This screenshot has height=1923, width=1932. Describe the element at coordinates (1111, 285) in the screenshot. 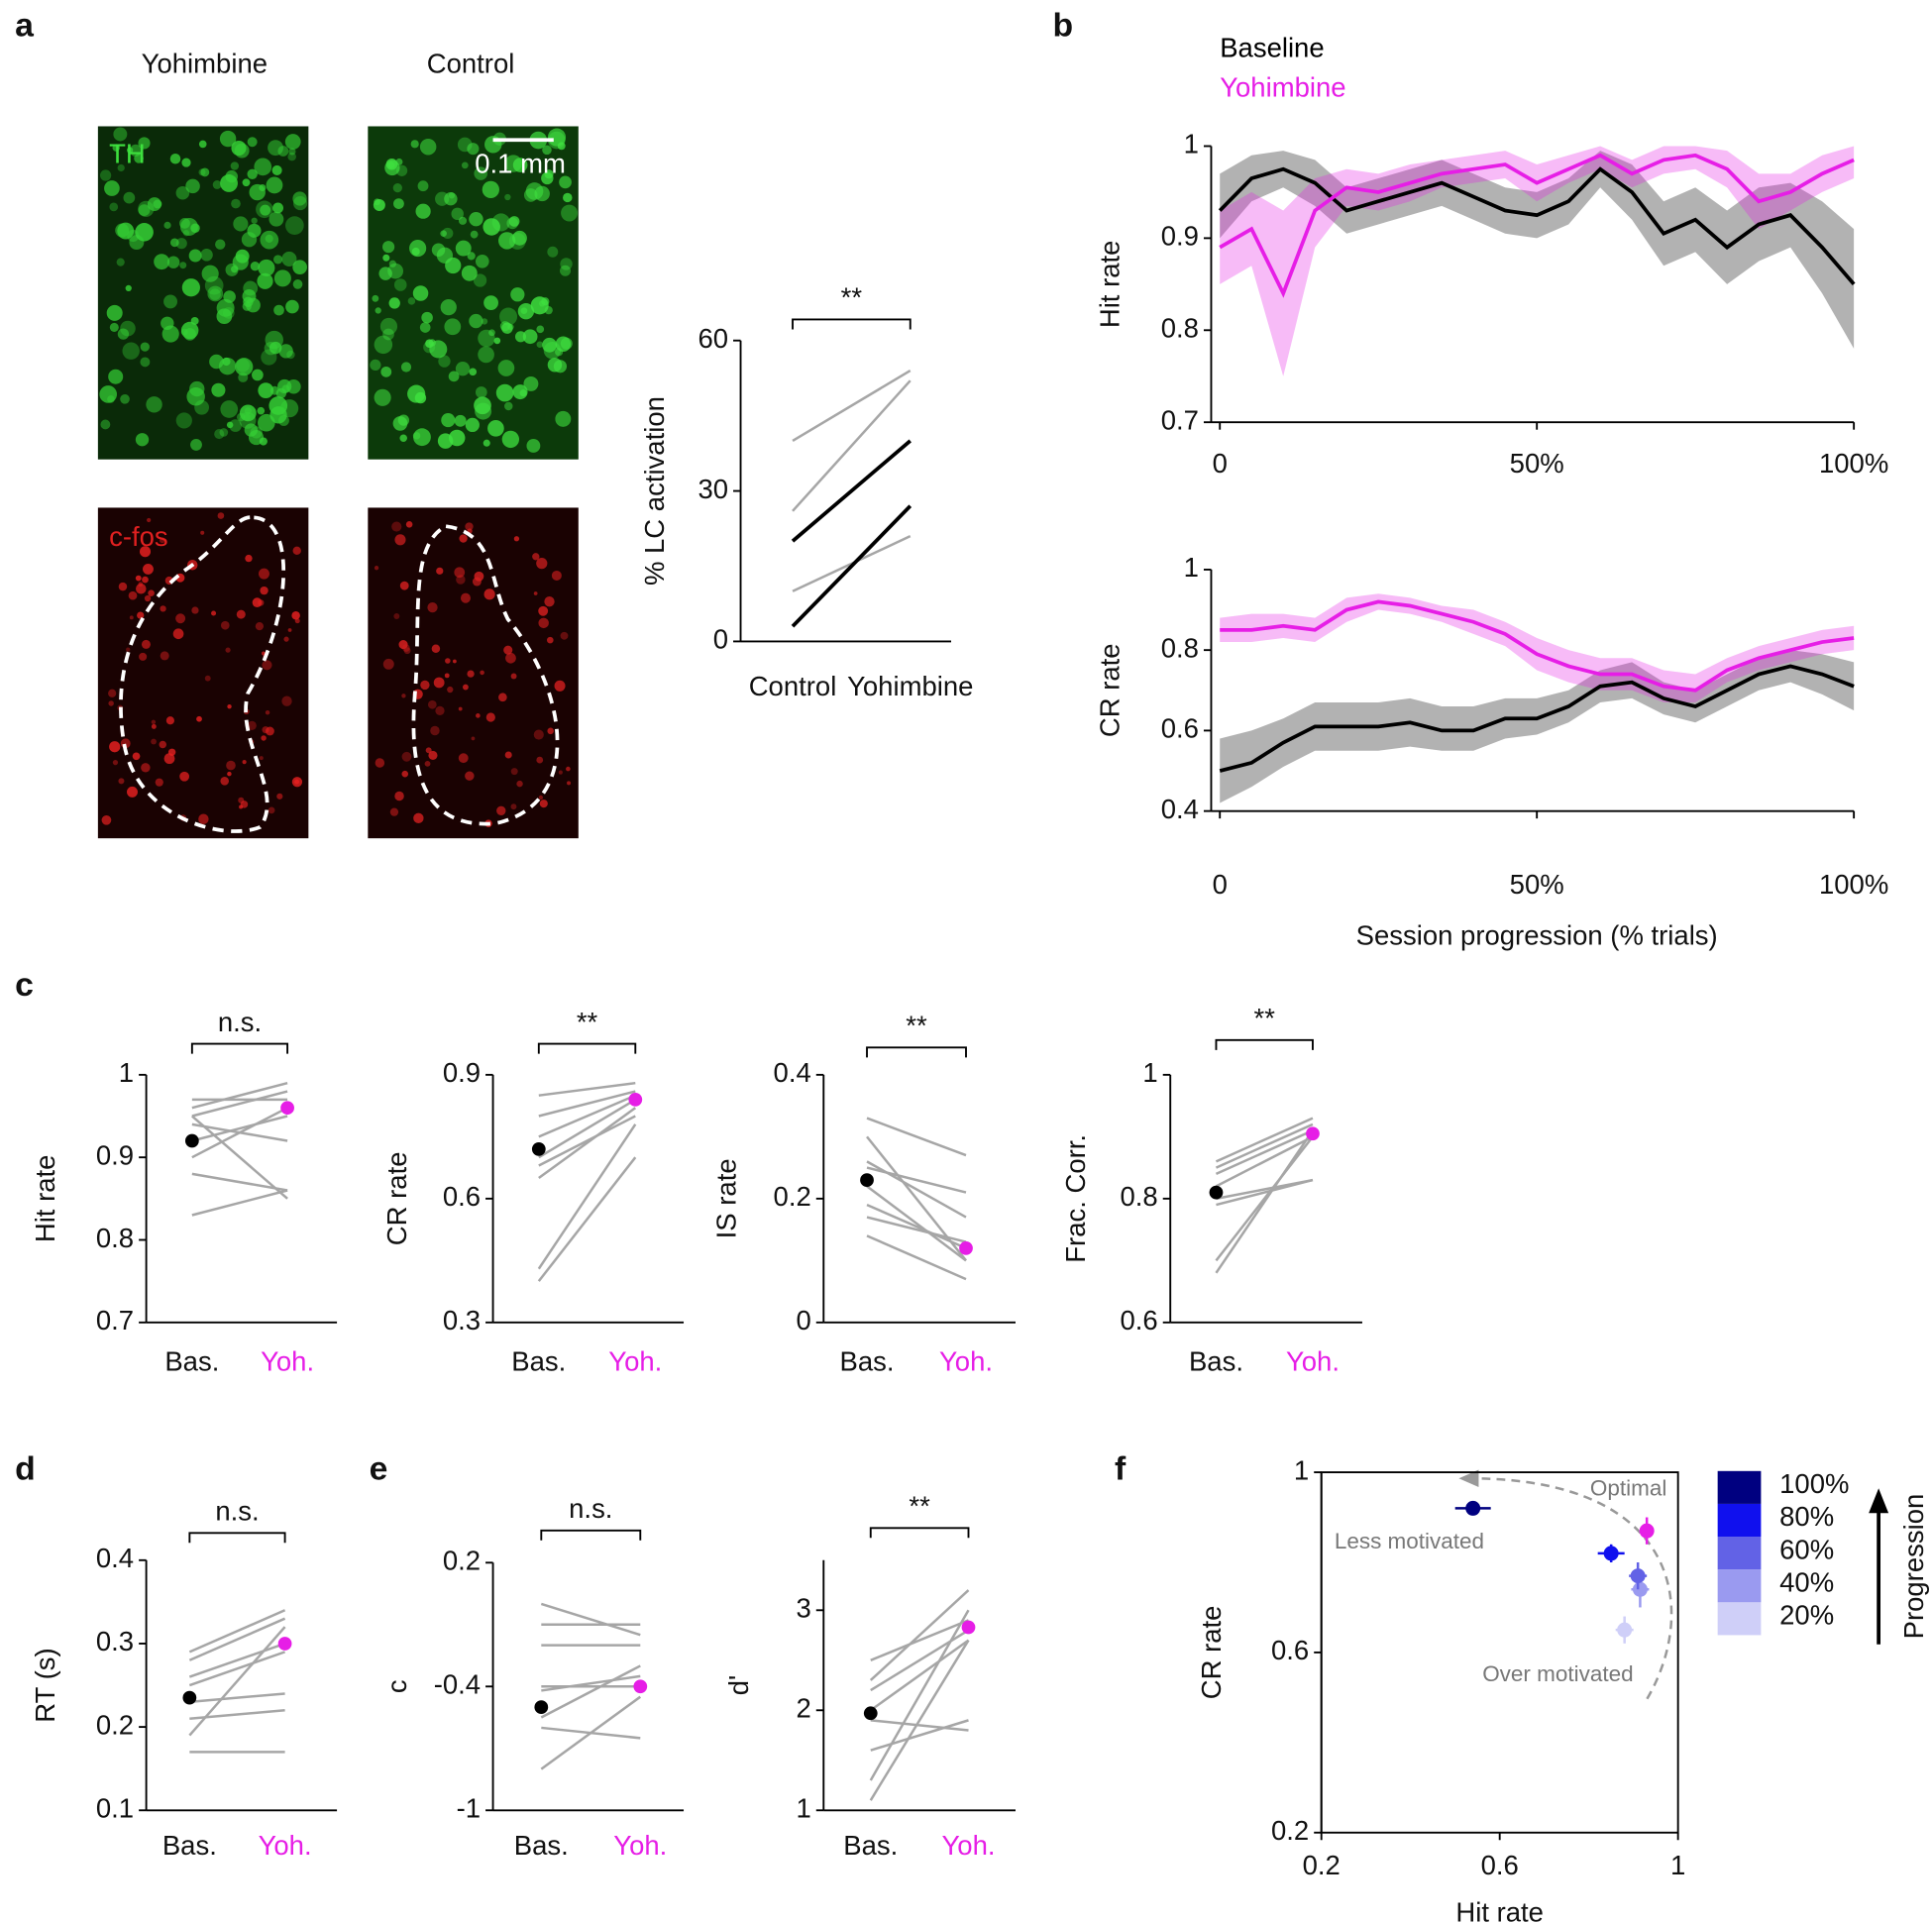

I see `y-axis-label: Hit rate` at that location.